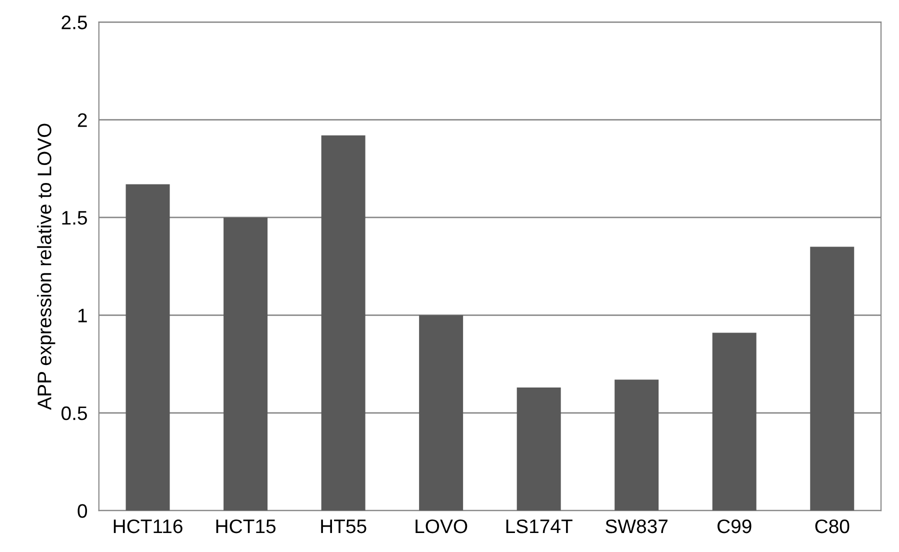 This screenshot has width=899, height=552. What do you see at coordinates (343, 527) in the screenshot?
I see `x-tick-label: HT55` at bounding box center [343, 527].